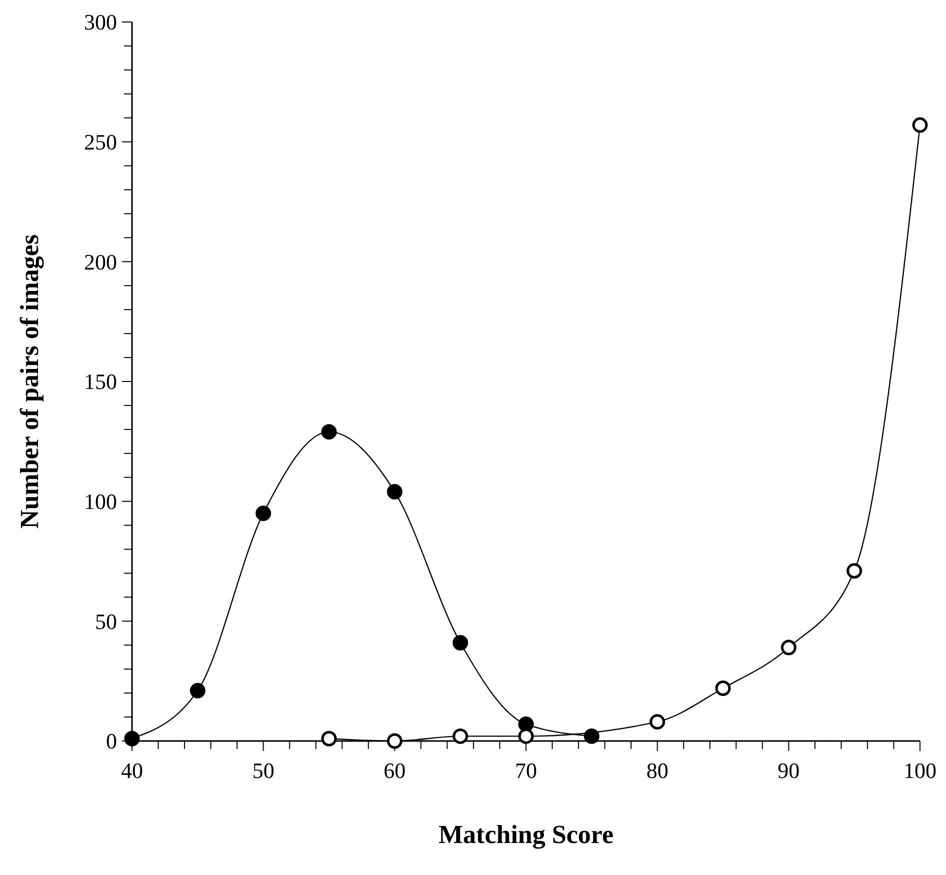  I want to click on x-axis-title: Matching Score, so click(526, 834).